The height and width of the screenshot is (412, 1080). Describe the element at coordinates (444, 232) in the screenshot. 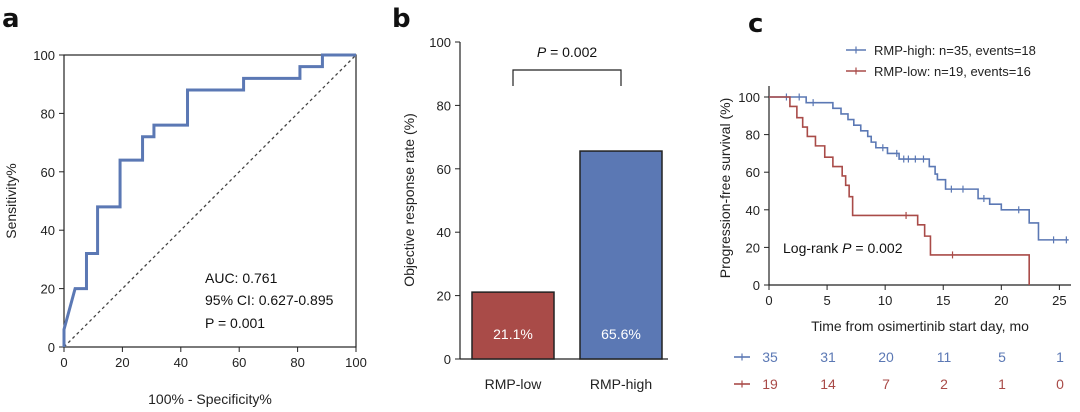

I see `bar-y-tick-label: 40` at that location.